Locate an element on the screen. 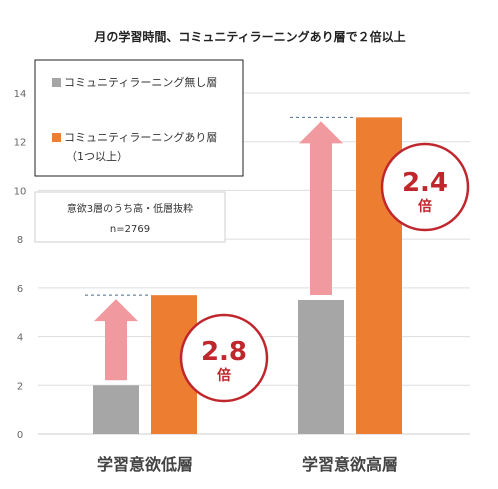  y-tick-label: 4 is located at coordinates (20, 338).